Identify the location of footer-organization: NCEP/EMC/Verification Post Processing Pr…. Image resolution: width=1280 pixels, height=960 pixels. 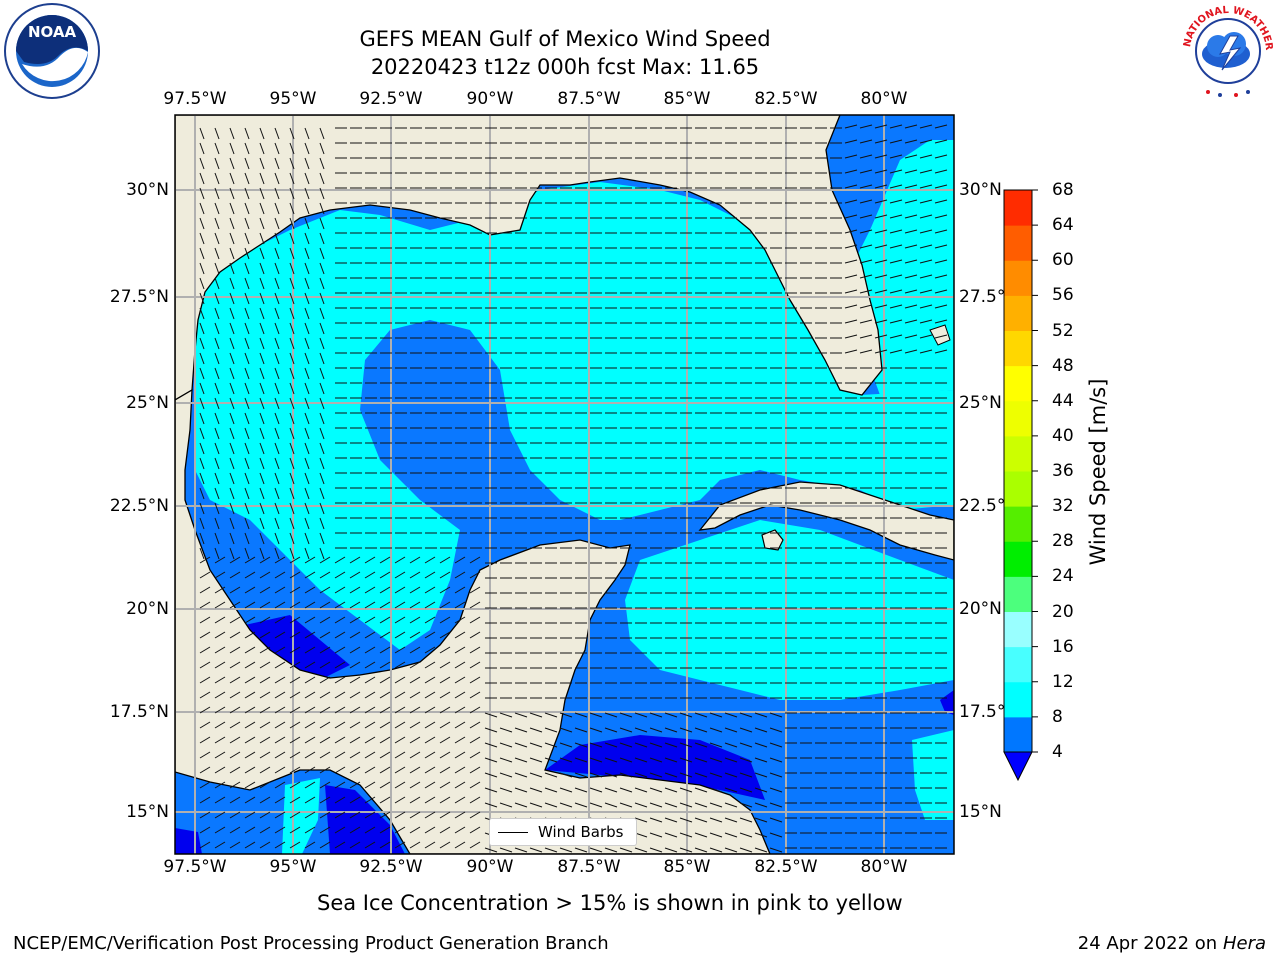
(311, 943).